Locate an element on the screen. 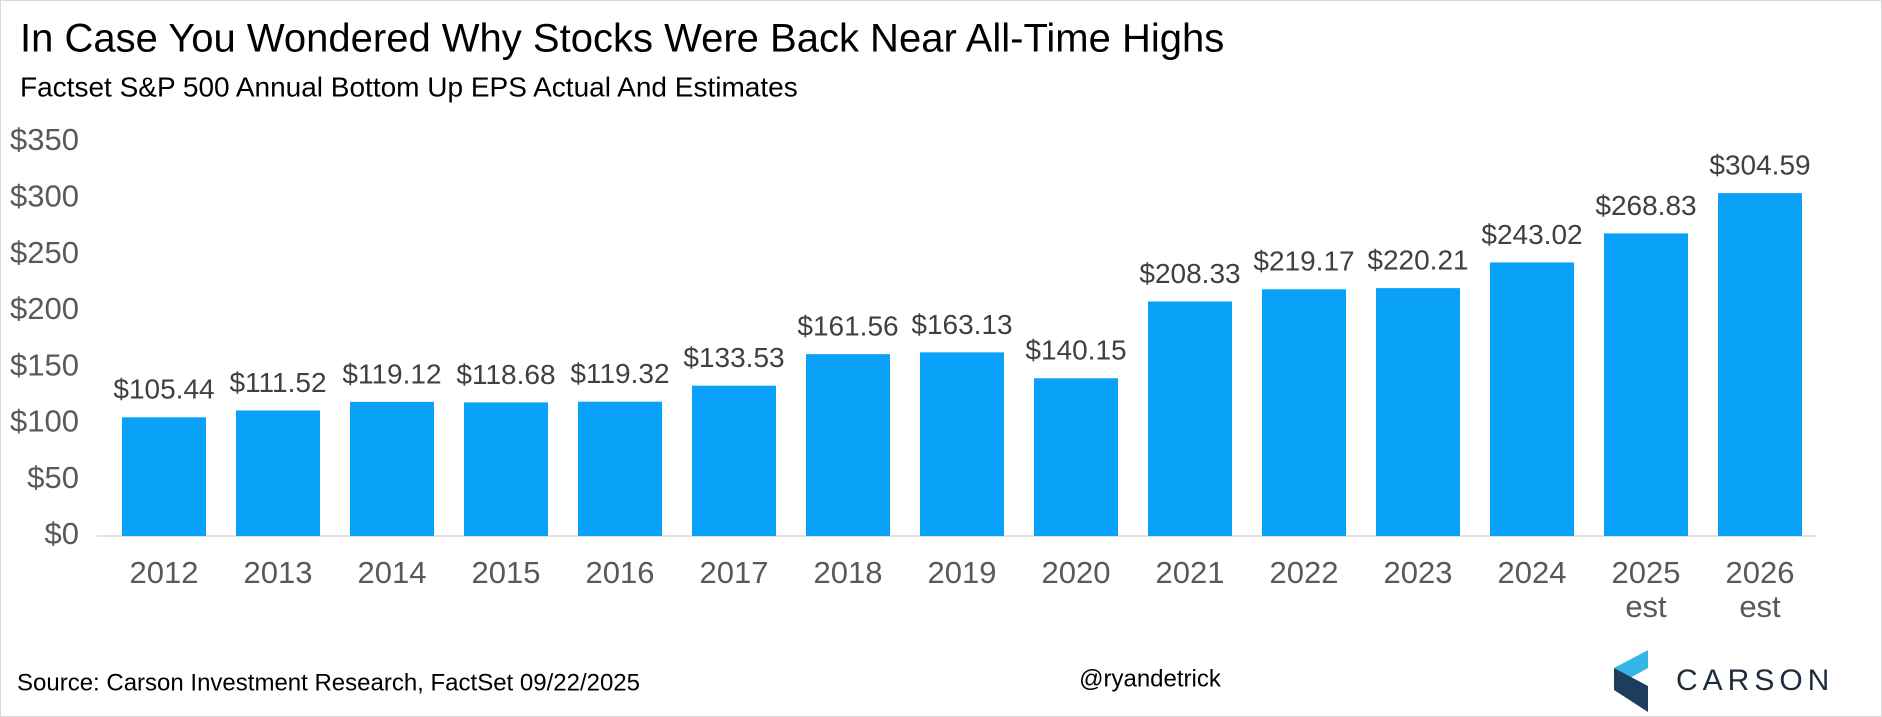 The width and height of the screenshot is (1882, 717). y-tick-label: $100 is located at coordinates (44, 421).